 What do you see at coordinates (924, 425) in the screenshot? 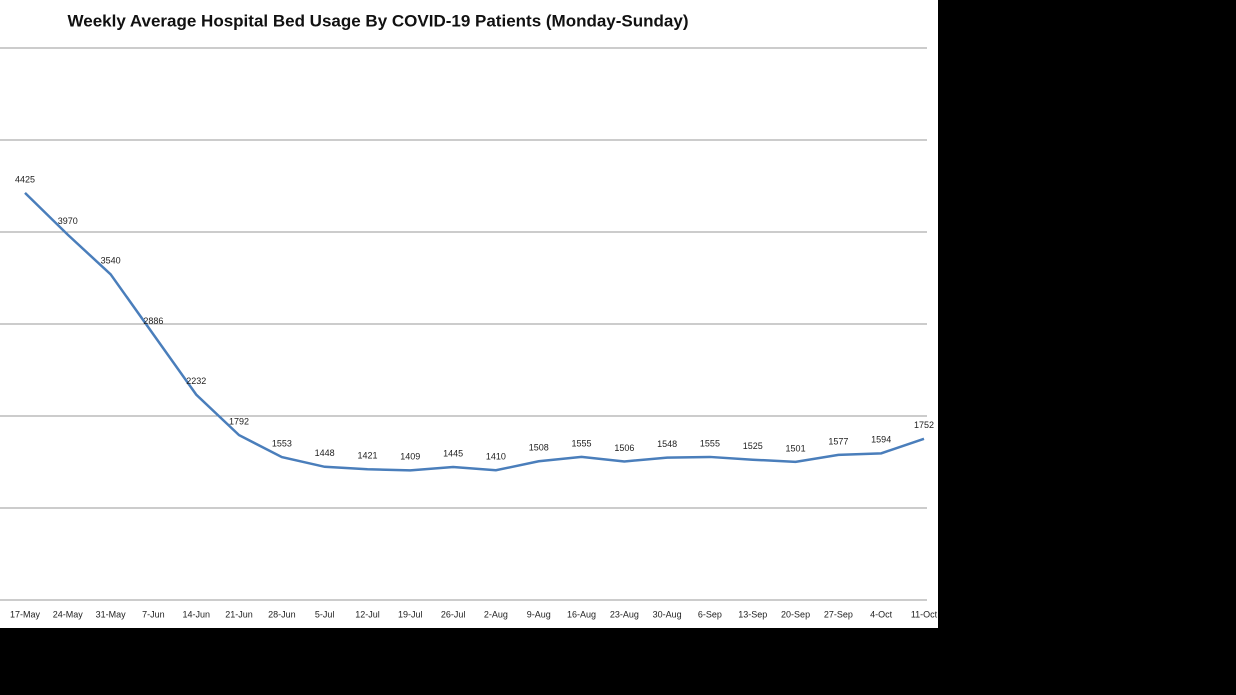
I see `data-label: 1752` at bounding box center [924, 425].